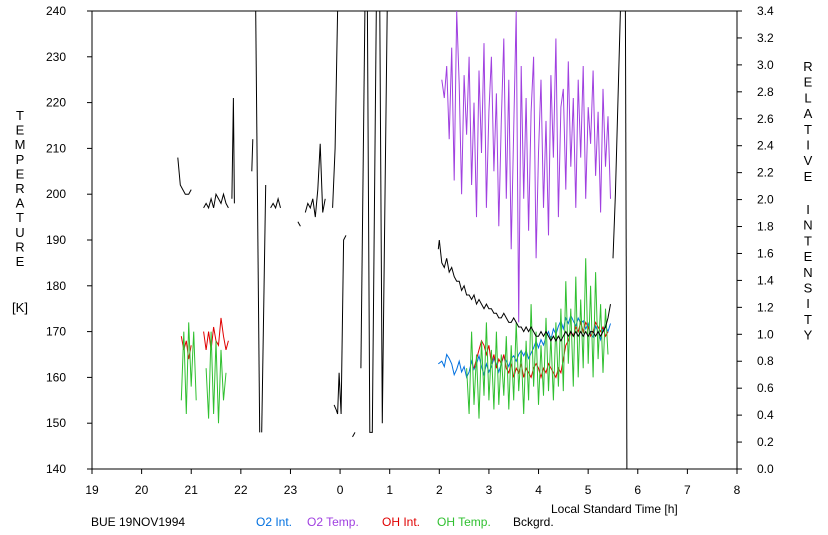  I want to click on y-right-tick-label: 2.2, so click(765, 173).